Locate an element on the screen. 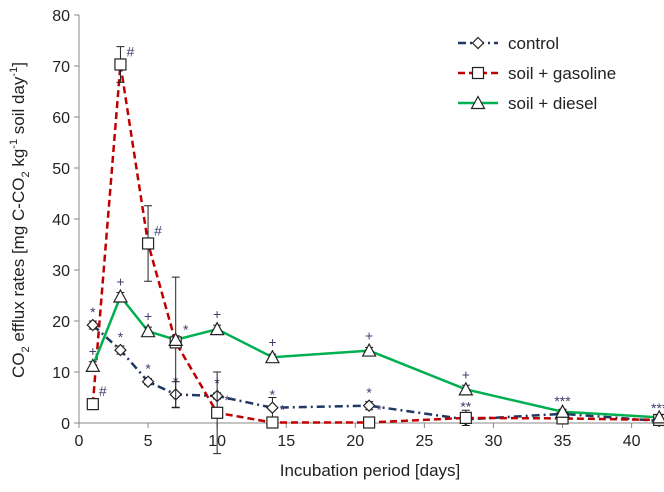 This screenshot has height=492, width=664. marker-label: ** is located at coordinates (465, 406).